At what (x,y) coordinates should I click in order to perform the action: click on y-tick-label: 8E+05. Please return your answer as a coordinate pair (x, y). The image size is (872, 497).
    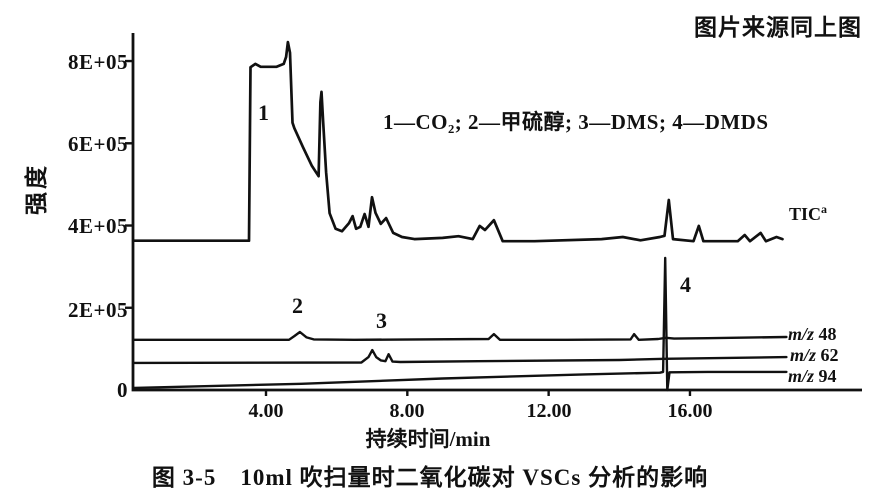
    Looking at the image, I should click on (98, 62).